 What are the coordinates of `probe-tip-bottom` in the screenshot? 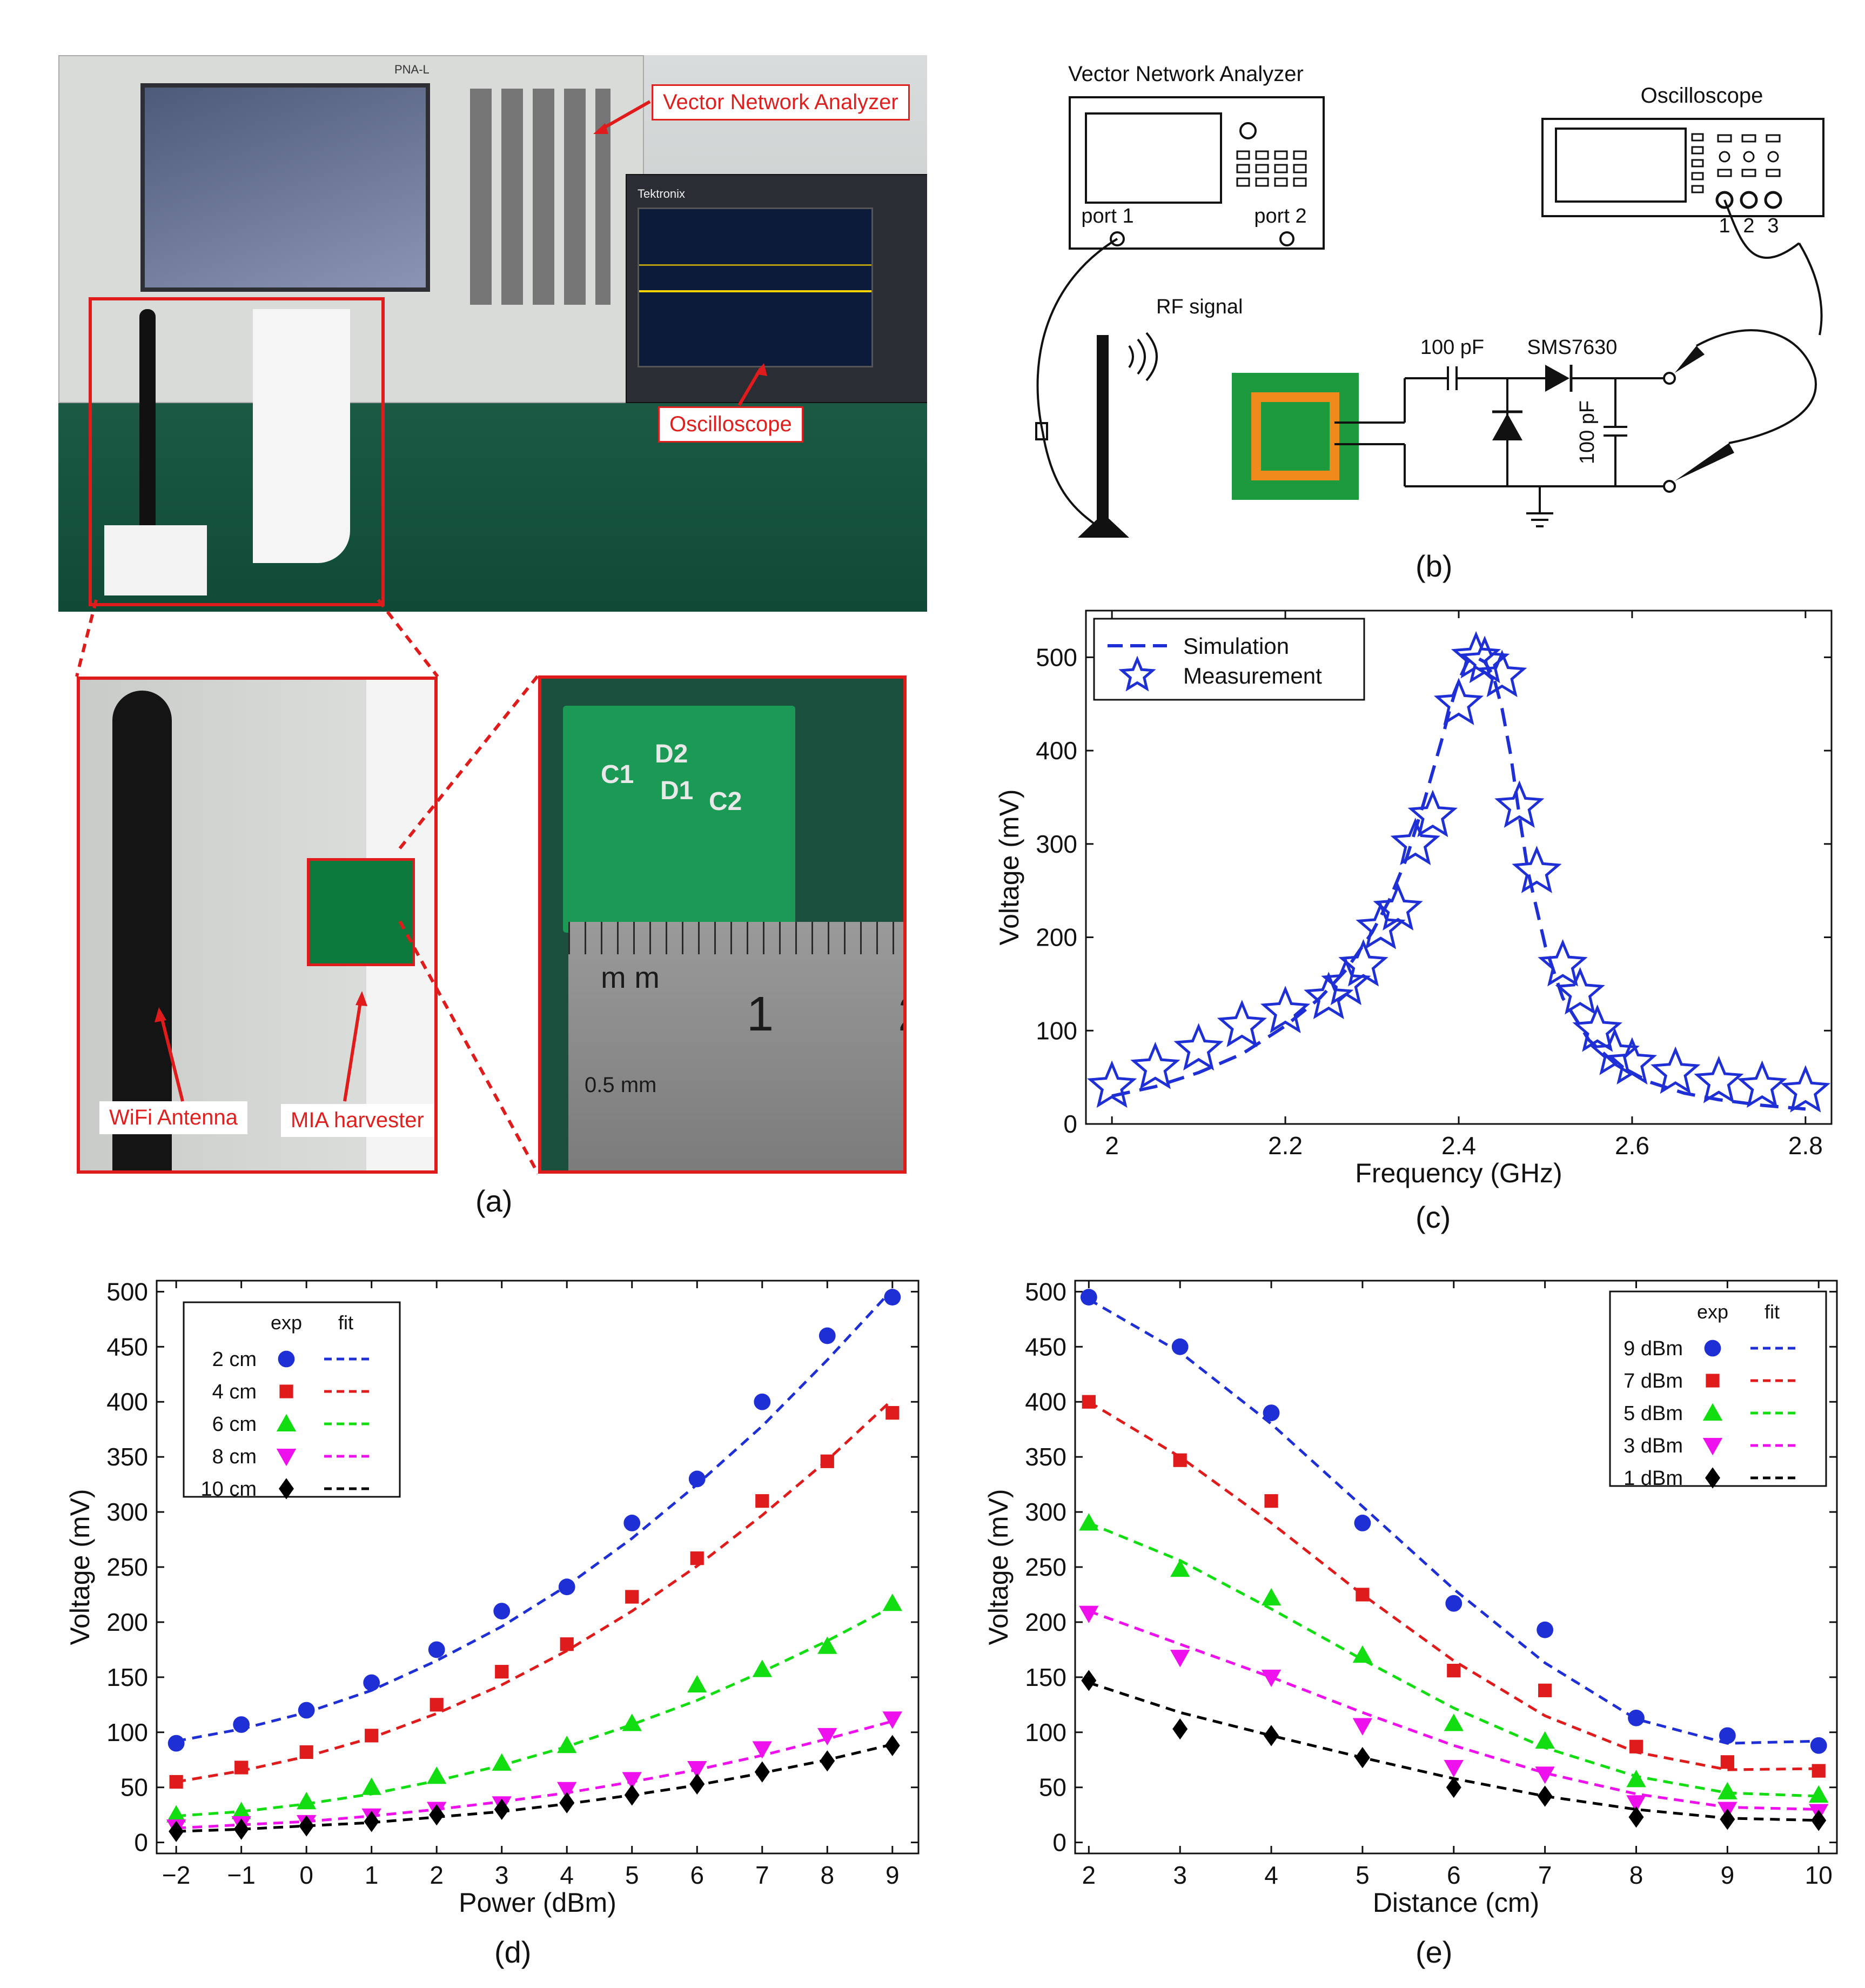 It's located at (1705, 462).